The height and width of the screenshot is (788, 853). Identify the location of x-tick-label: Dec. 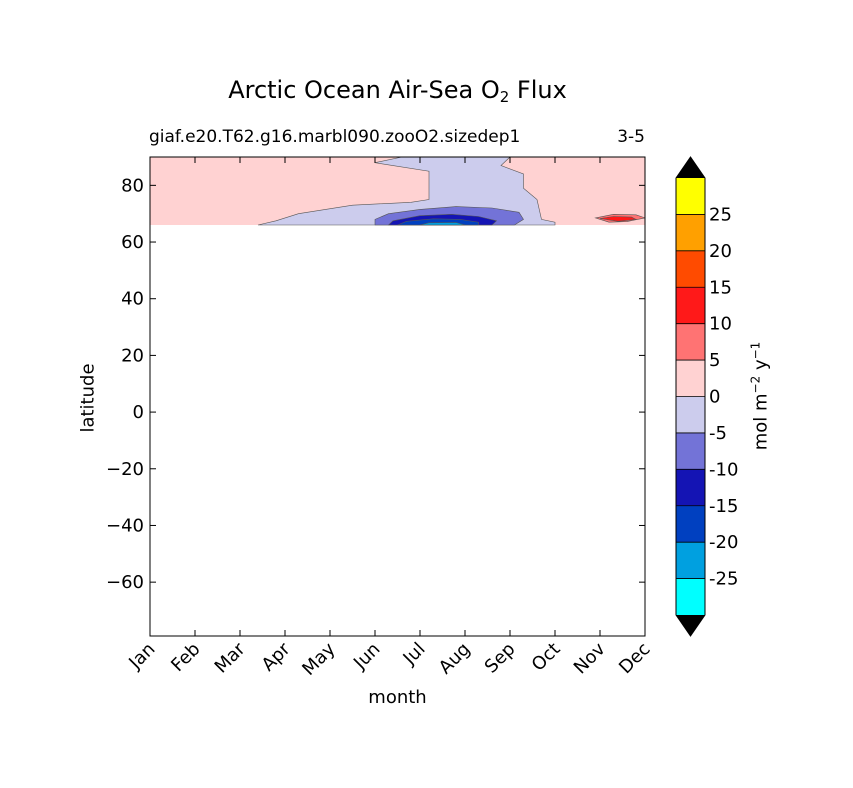
(634, 658).